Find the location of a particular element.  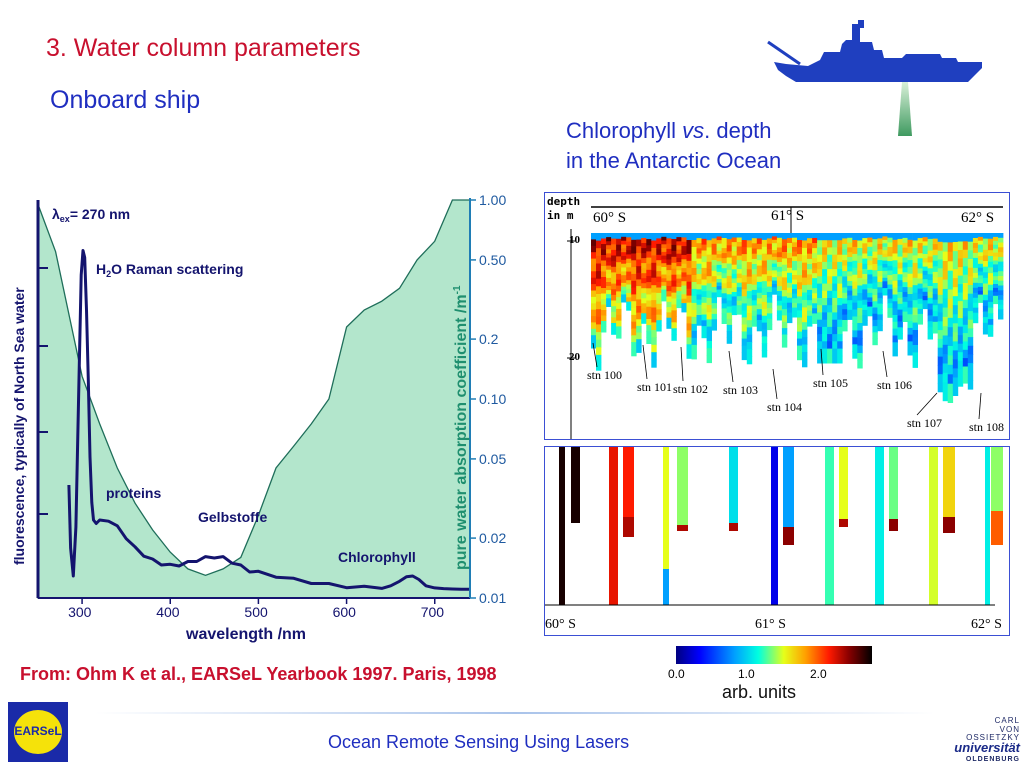

depth-tick-20: 20 is located at coordinates (575, 357).